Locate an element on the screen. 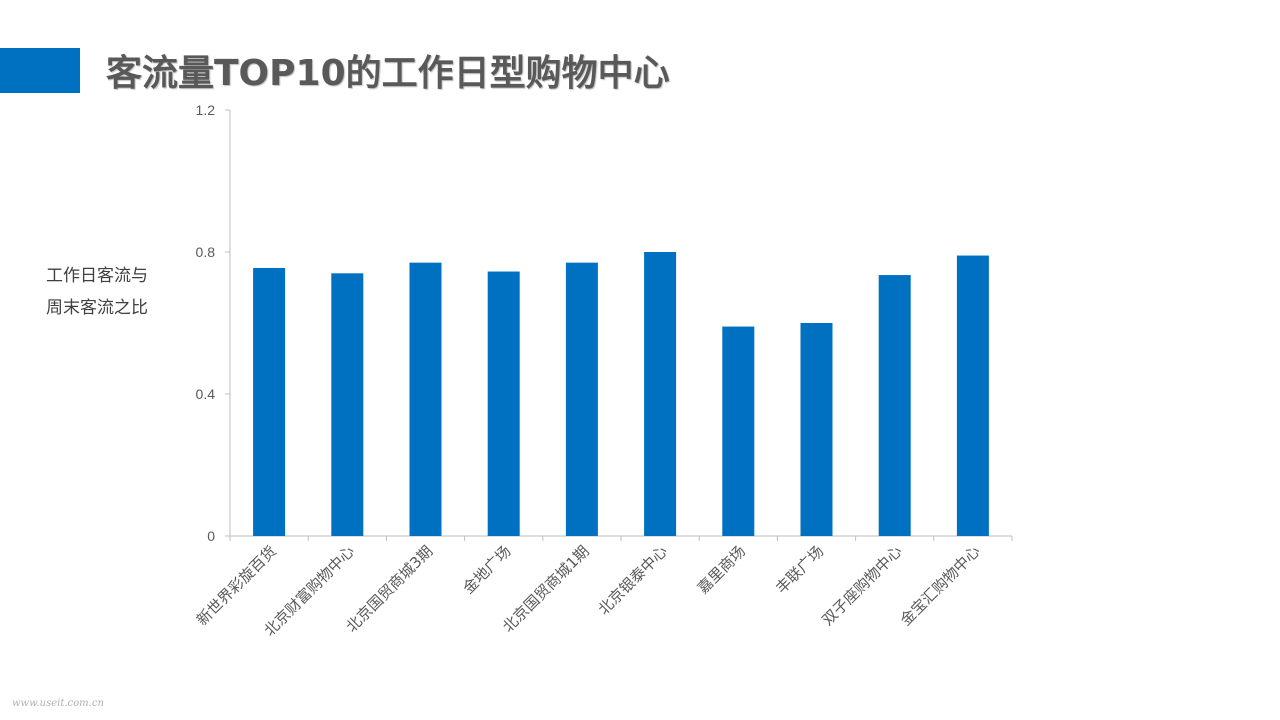 The image size is (1280, 720). y-axis-label: 工作日客流与 周末客流之比 is located at coordinates (111, 292).